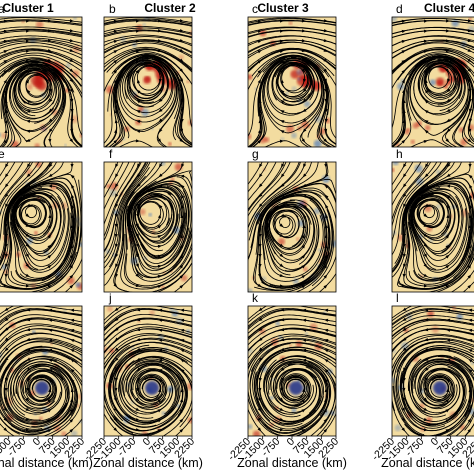 The image size is (474, 474). What do you see at coordinates (399, 9) in the screenshot?
I see `panel-letter: d` at bounding box center [399, 9].